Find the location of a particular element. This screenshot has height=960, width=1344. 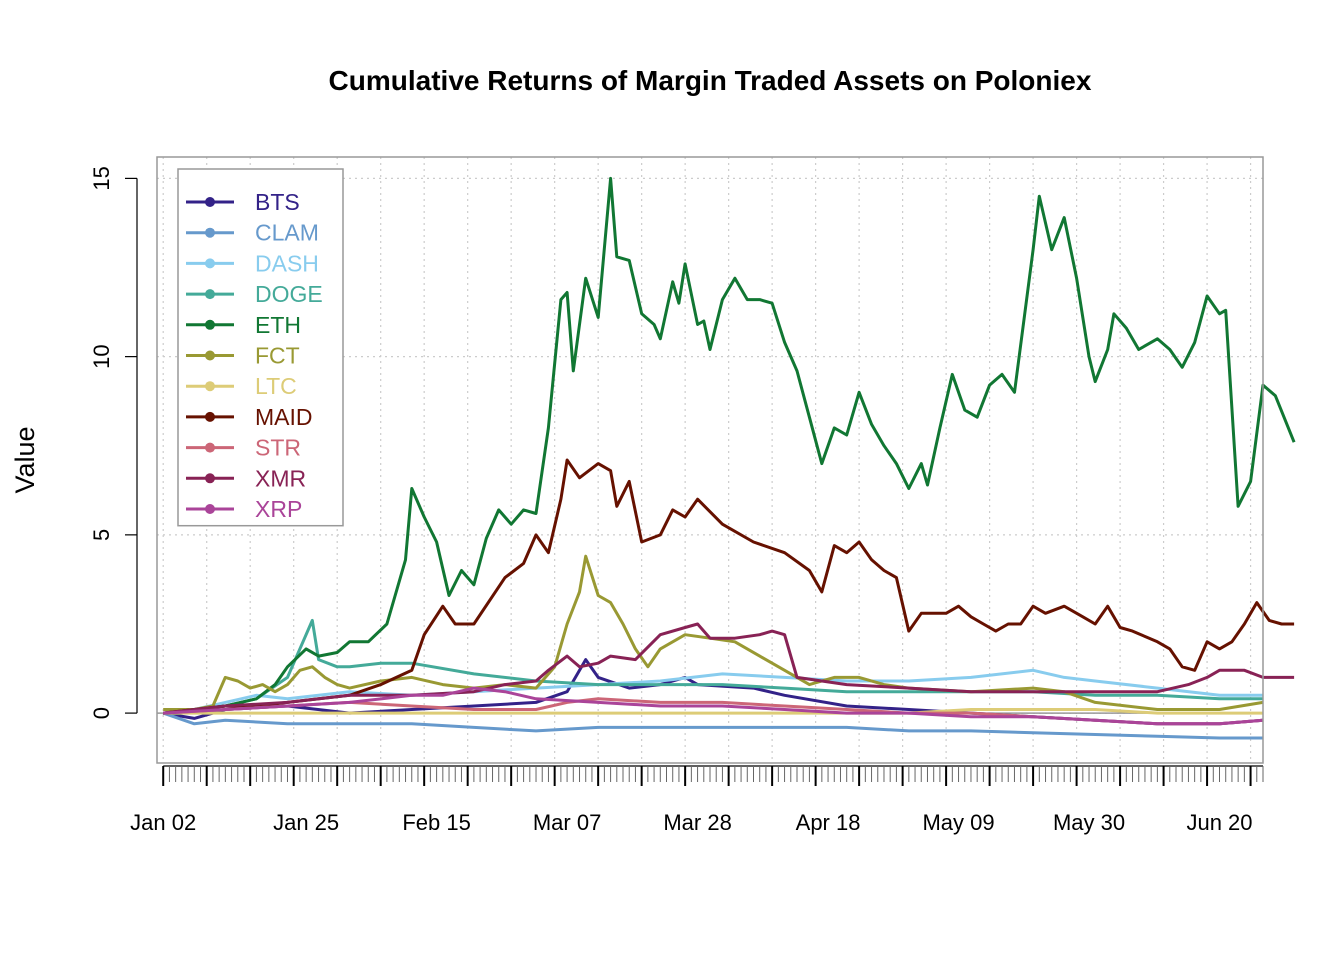

legend-label-dash: DASH is located at coordinates (287, 263).